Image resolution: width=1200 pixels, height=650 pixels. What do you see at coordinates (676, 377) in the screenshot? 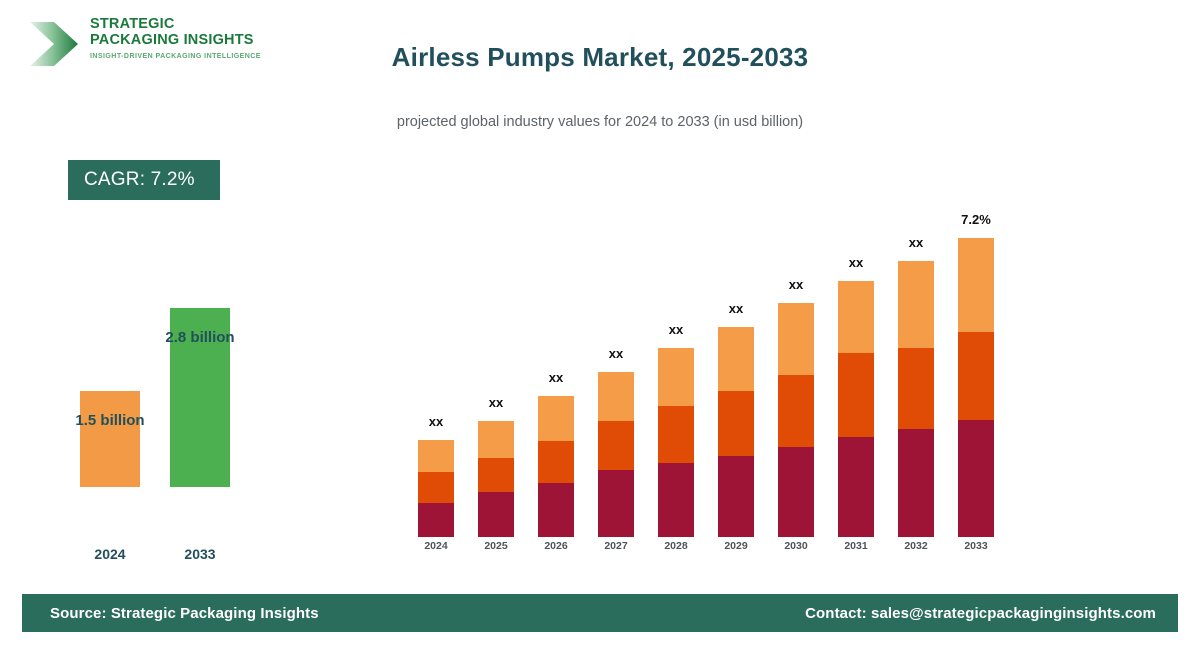
I see `stack-segment-segment-top-2028` at bounding box center [676, 377].